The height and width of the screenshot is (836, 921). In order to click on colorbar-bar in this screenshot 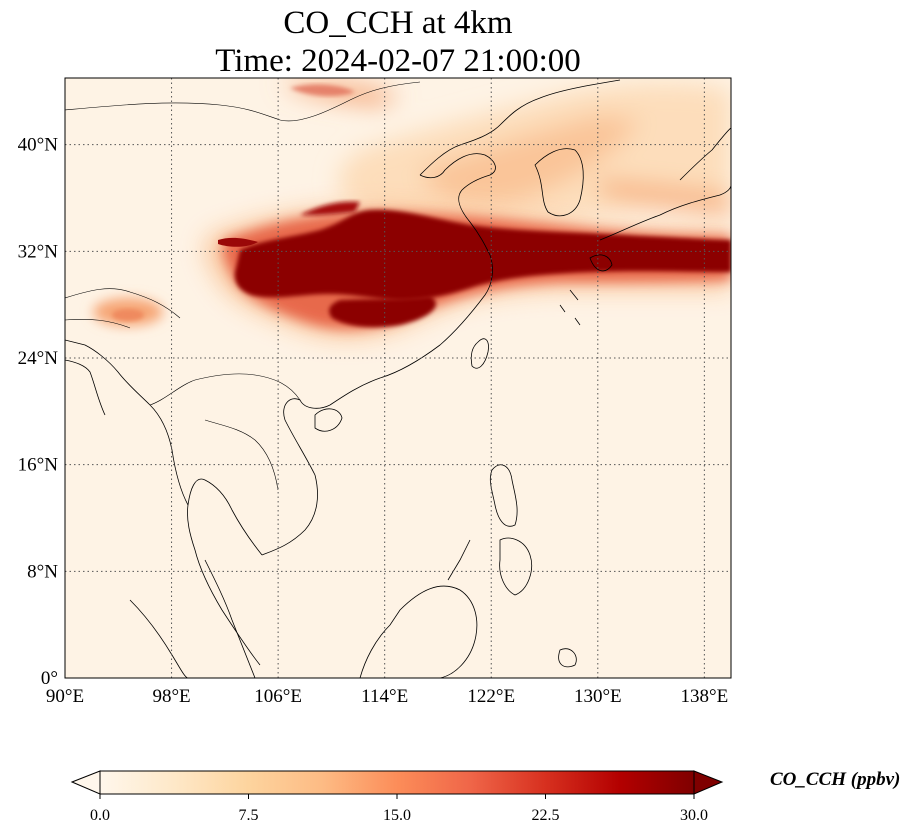, I will do `click(397, 782)`.